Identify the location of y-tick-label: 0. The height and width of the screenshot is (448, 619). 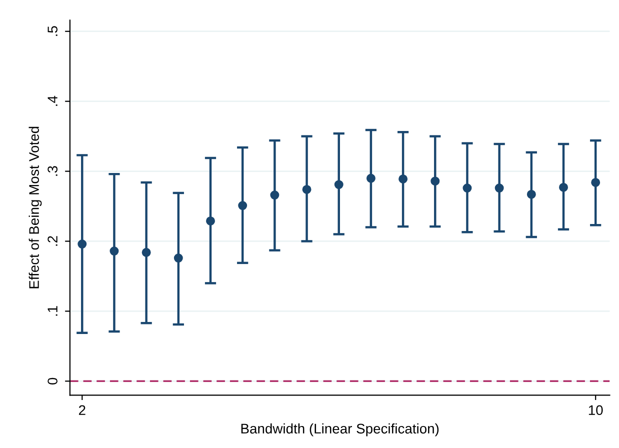
(53, 381).